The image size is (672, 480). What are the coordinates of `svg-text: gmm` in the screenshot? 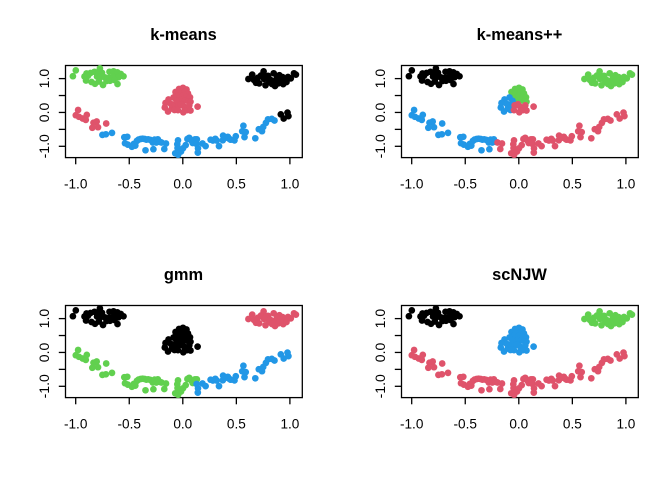 It's located at (183, 275).